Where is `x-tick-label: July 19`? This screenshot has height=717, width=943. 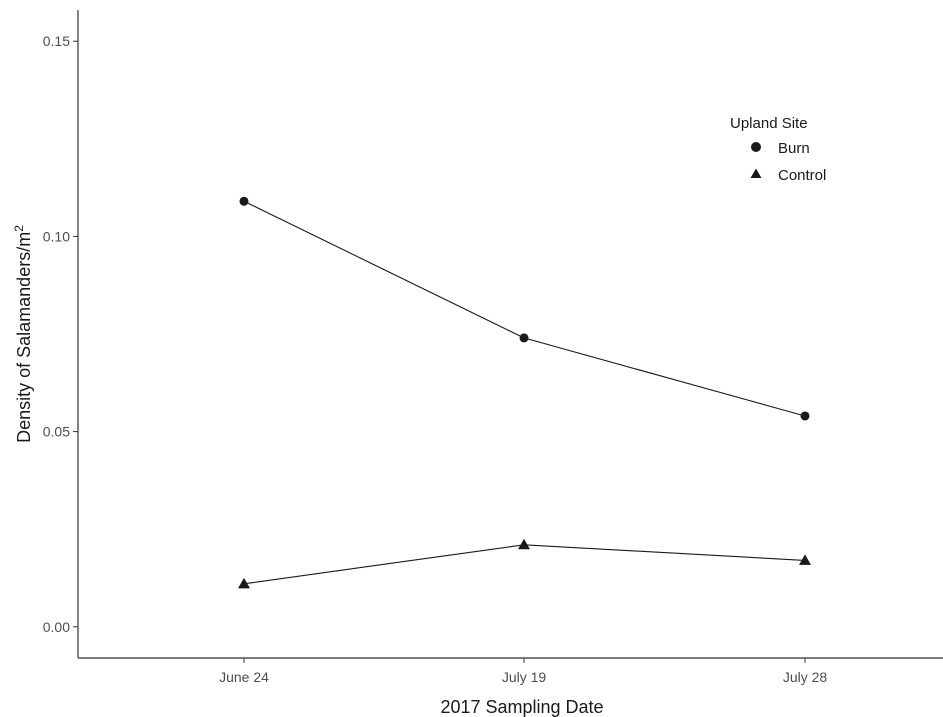
x-tick-label: July 19 is located at coordinates (524, 677).